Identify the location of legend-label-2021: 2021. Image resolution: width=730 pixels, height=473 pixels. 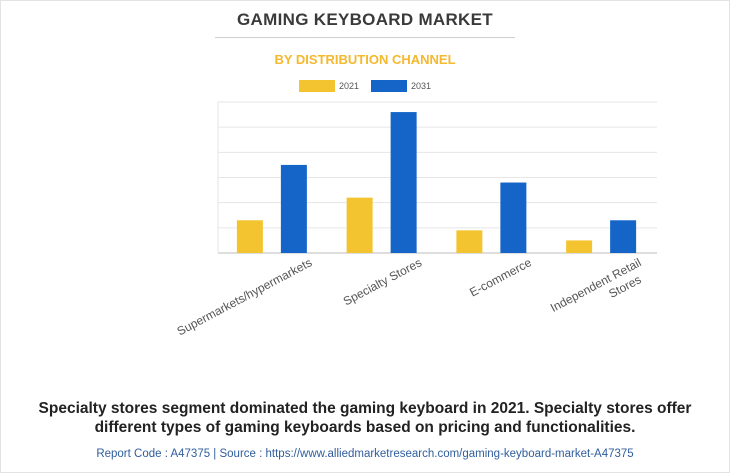
(348, 86).